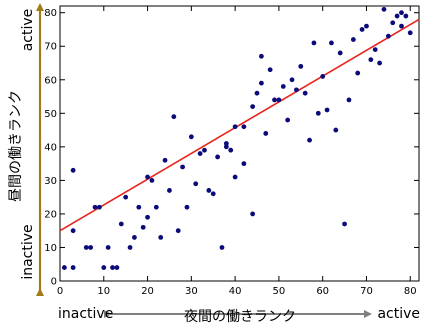  I want to click on x-tick-label: 10, so click(103, 291).